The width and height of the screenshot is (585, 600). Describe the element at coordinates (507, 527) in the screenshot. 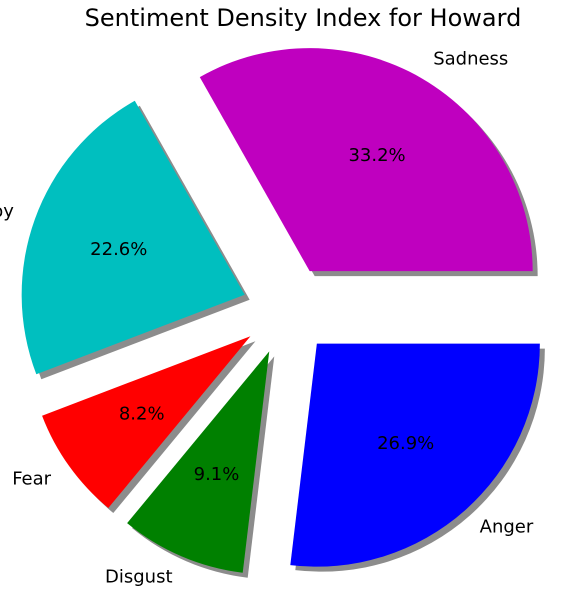

I see `category-label-anger: Anger` at that location.